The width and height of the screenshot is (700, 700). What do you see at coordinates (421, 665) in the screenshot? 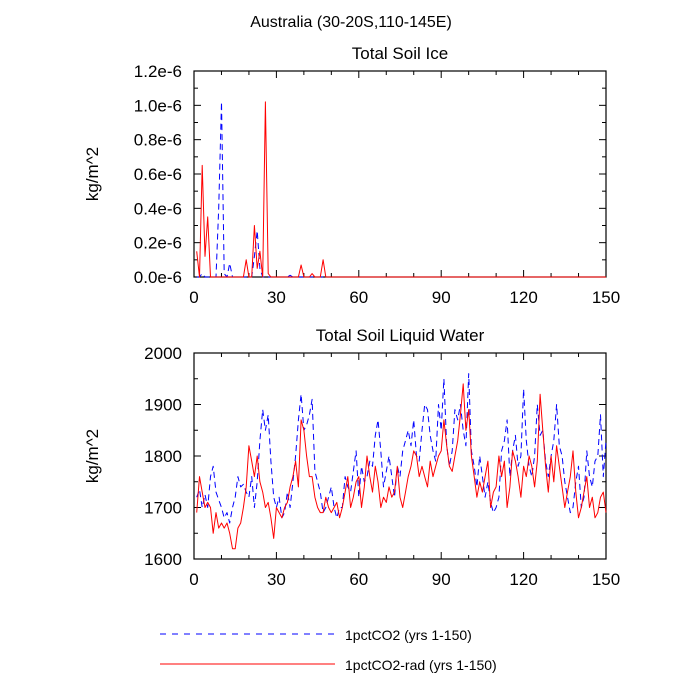
I see `legend-label-1pctco2-rad: 1pctCO2-rad (yrs 1-150)` at bounding box center [421, 665].